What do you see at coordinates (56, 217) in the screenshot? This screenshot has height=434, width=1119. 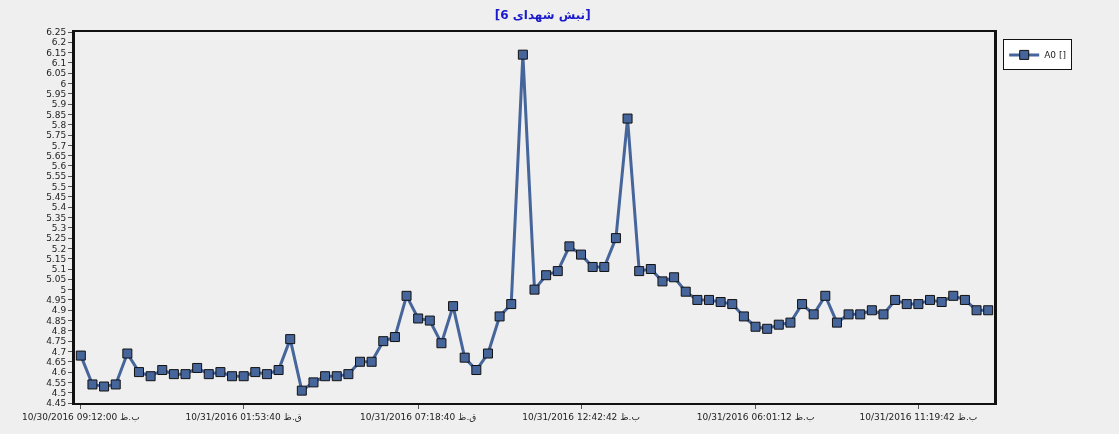 I see `y-tick-label: 5.35` at bounding box center [56, 217].